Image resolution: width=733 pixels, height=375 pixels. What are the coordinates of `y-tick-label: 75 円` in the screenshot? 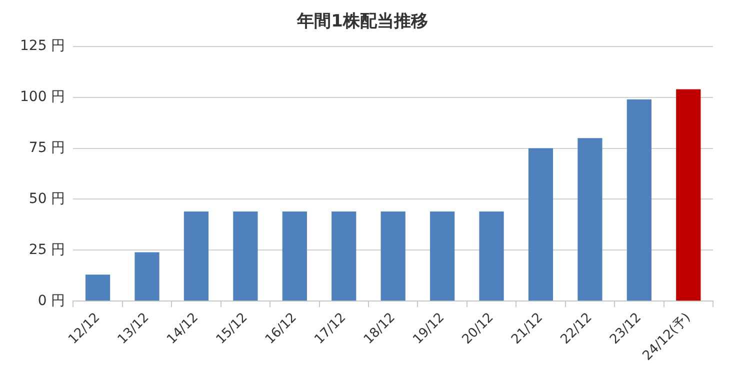 It's located at (47, 148).